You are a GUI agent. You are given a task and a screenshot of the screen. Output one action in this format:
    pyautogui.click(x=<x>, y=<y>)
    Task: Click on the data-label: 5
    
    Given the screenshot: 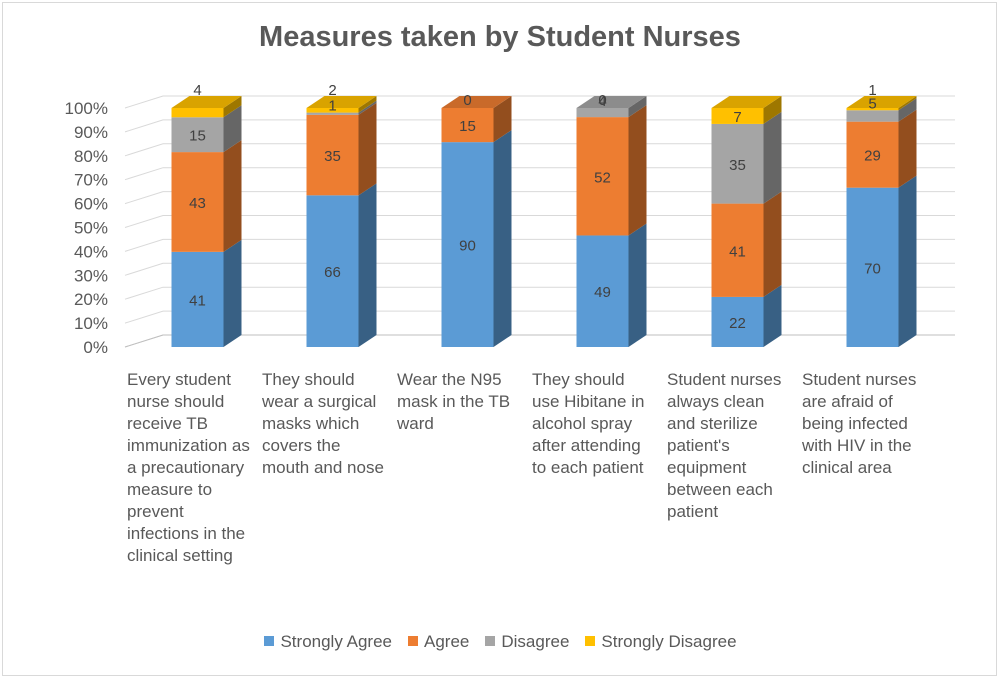 What is the action you would take?
    pyautogui.click(x=872, y=103)
    